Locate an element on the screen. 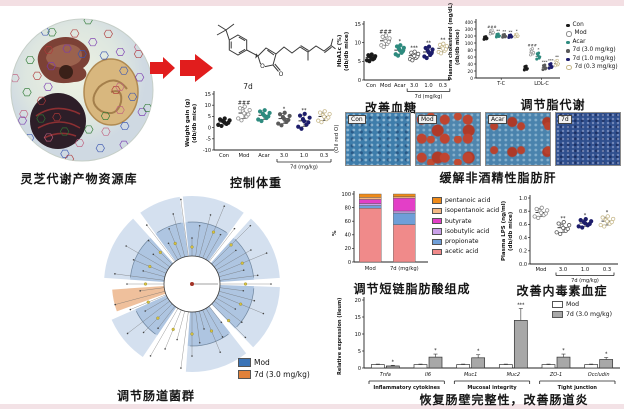 Image resolution: width=624 pixels, height=409 pixels. top-strip is located at coordinates (312, 3).